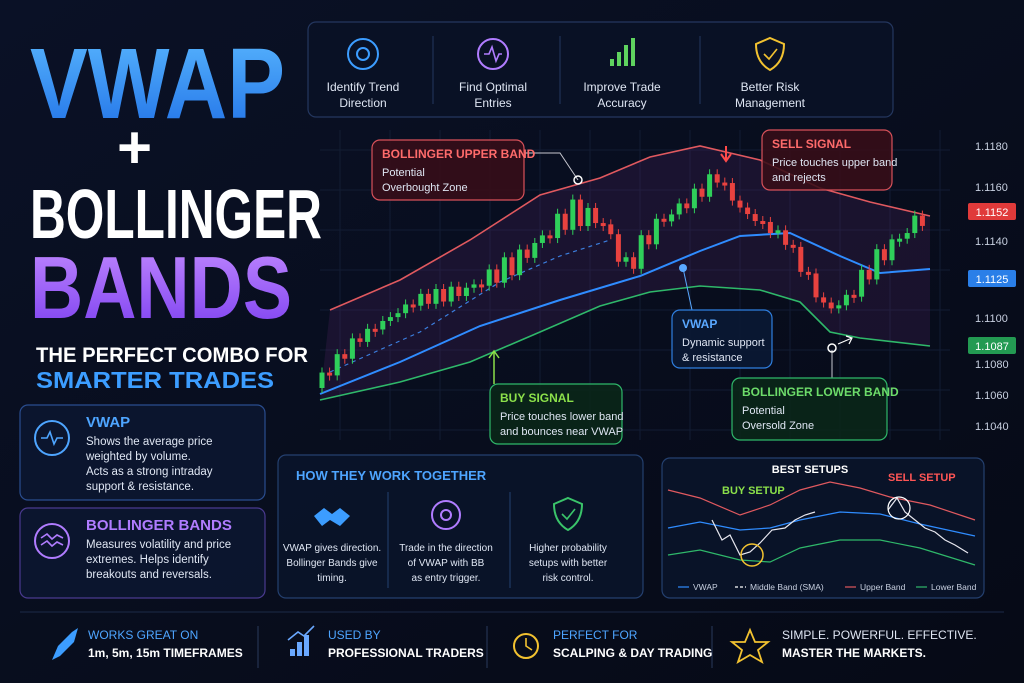 This screenshot has width=1024, height=683. What do you see at coordinates (143, 635) in the screenshot?
I see `footer-heading: WORKS GREAT ON` at bounding box center [143, 635].